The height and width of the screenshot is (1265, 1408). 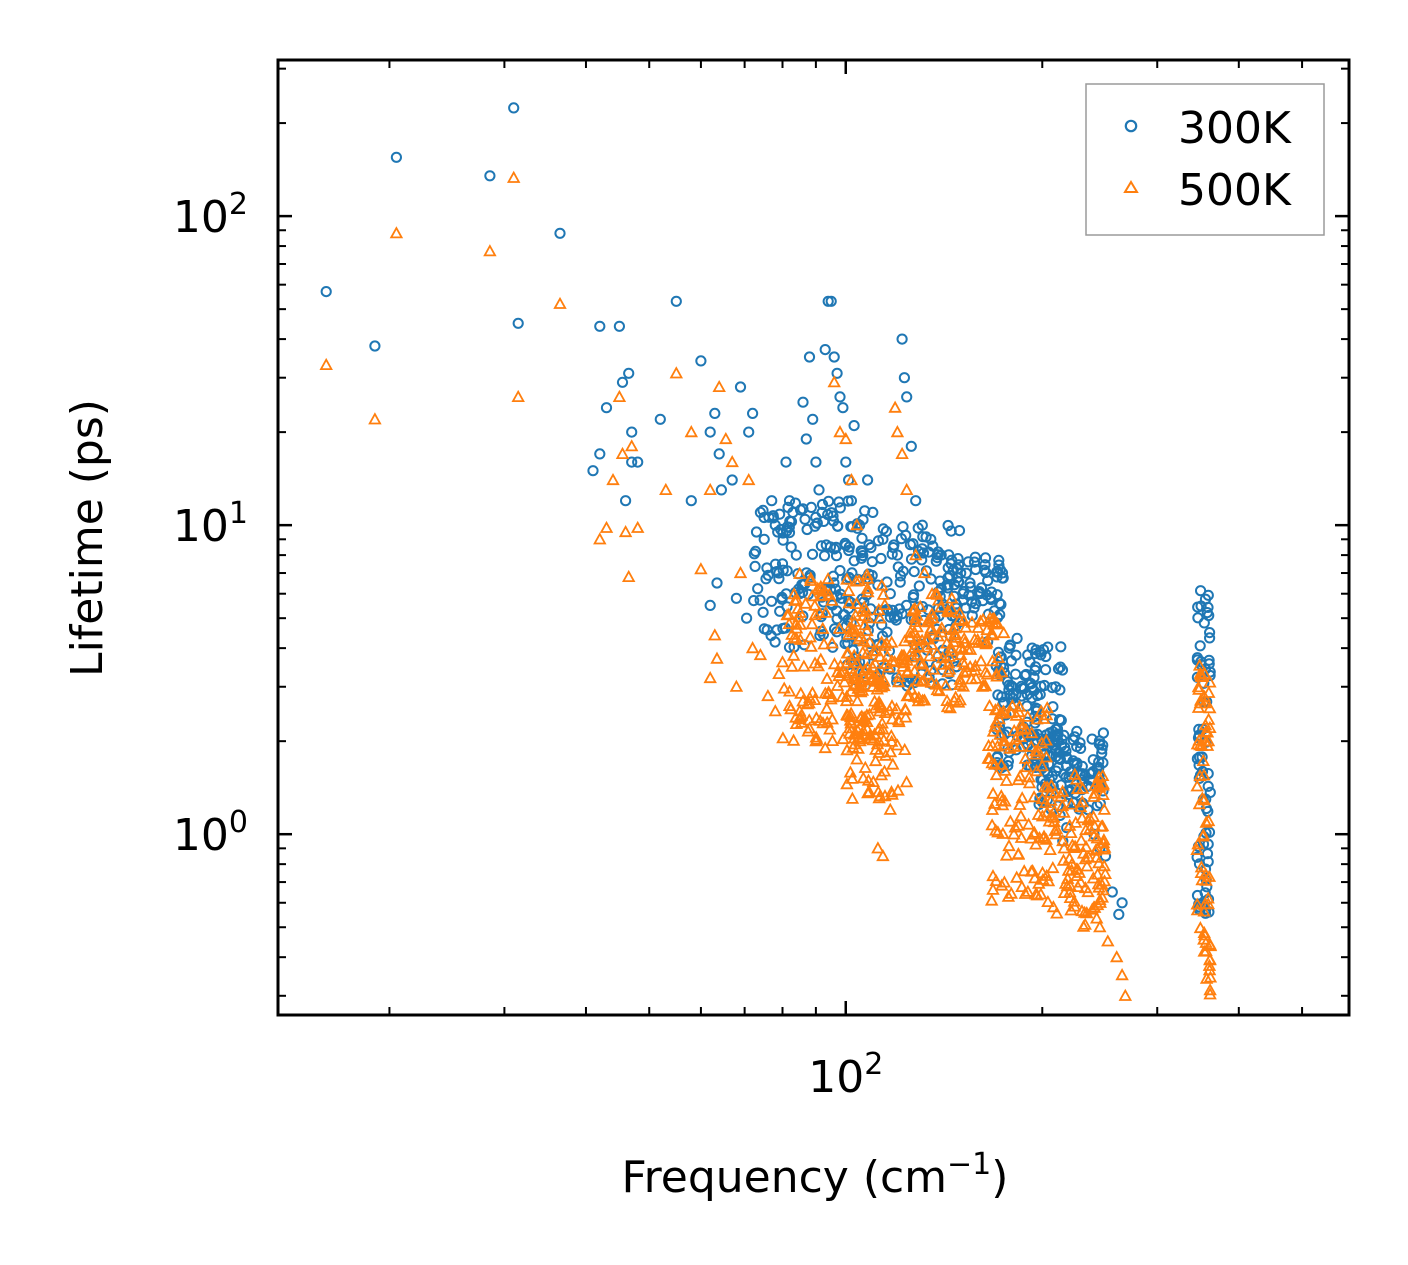 I want to click on legend-label-300k: 300K, so click(x=1235, y=128).